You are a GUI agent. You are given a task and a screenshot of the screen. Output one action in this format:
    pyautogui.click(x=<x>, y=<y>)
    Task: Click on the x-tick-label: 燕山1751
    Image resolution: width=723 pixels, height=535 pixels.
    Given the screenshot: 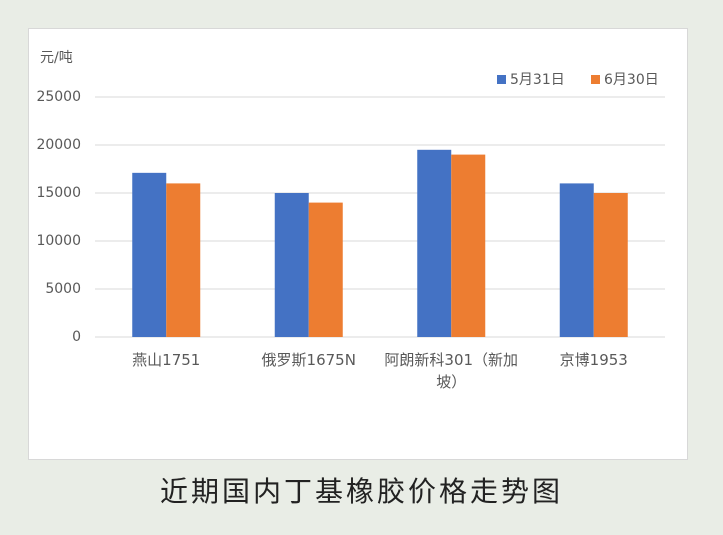 What is the action you would take?
    pyautogui.click(x=166, y=360)
    